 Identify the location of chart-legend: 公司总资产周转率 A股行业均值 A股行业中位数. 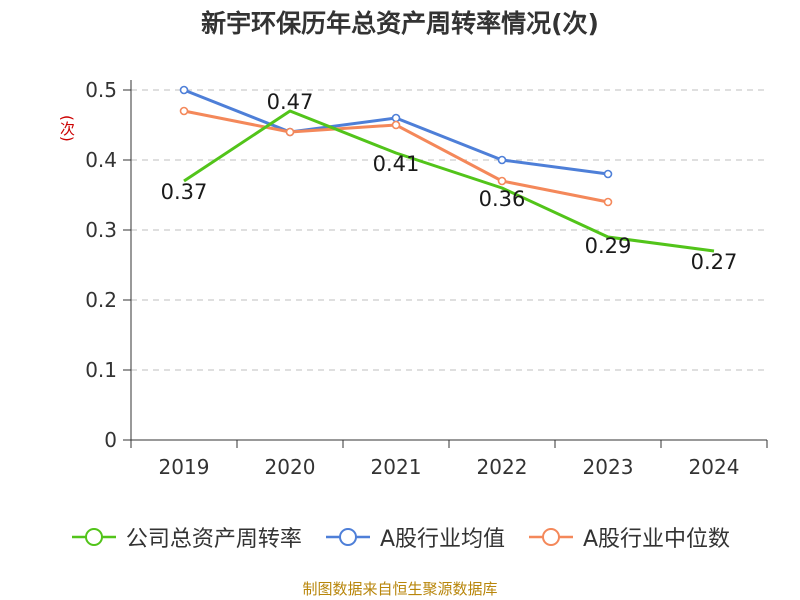
(400, 537).